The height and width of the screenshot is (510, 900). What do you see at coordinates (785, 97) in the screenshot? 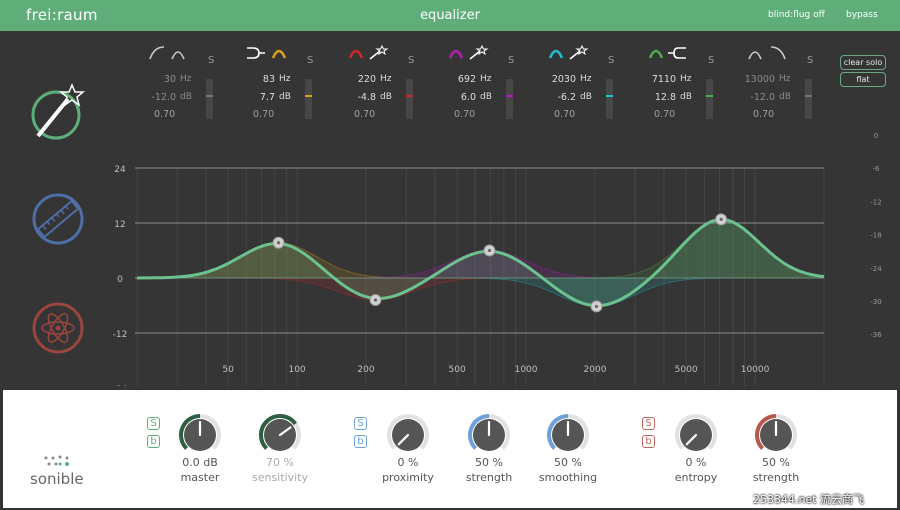
I see `band-7-db-unit: dB` at bounding box center [785, 97].